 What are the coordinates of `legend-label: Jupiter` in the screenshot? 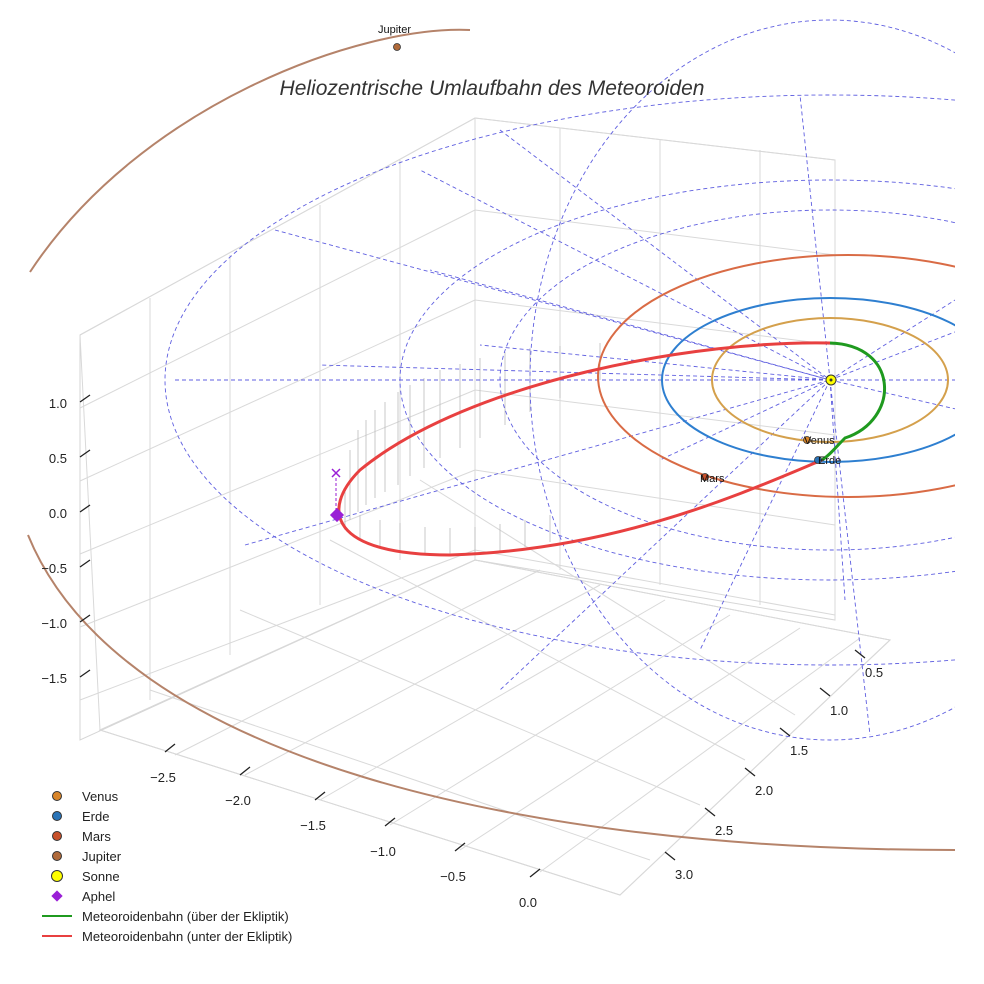 It's located at (102, 856).